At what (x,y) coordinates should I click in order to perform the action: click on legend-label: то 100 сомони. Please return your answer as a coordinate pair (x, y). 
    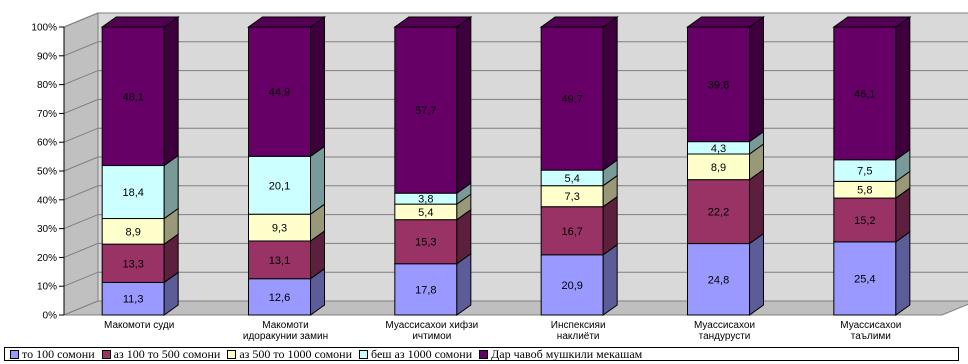
    Looking at the image, I should click on (58, 354).